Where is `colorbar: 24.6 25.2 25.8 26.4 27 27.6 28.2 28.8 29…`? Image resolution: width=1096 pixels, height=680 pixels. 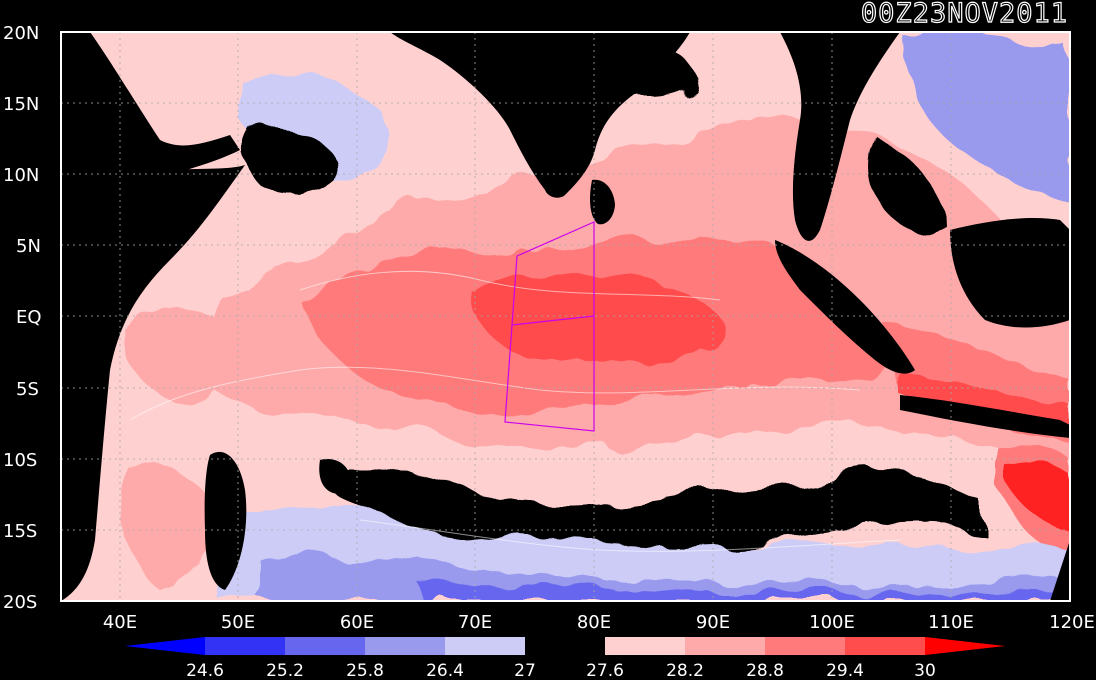
colorbar: 24.6 25.2 25.8 26.4 27 27.6 28.2 28.8 29… is located at coordinates (565, 658).